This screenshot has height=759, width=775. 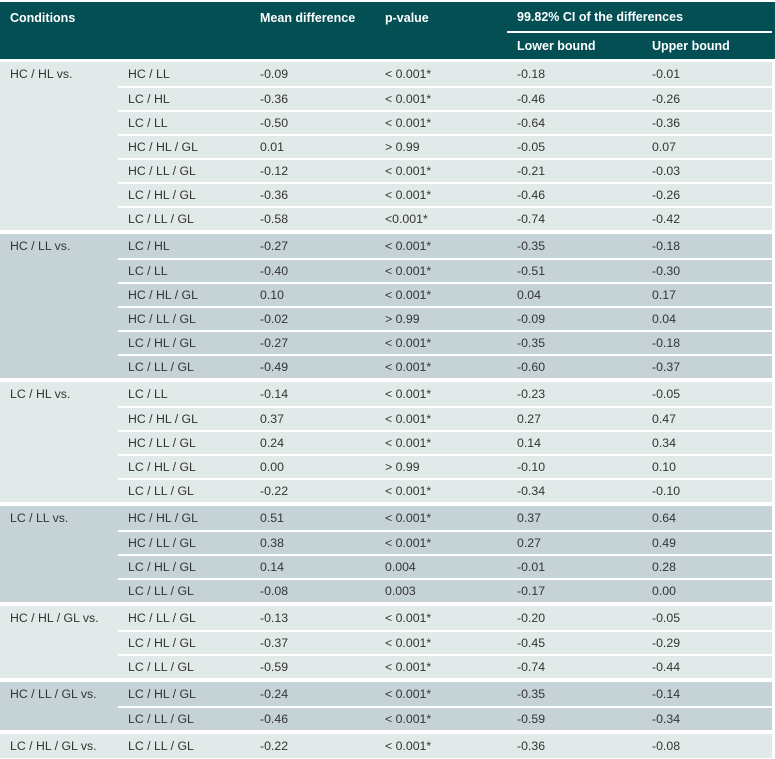 What do you see at coordinates (445, 122) in the screenshot?
I see `table-row: LC / LL -0.50 < 0.001* -0.64 -0.36` at bounding box center [445, 122].